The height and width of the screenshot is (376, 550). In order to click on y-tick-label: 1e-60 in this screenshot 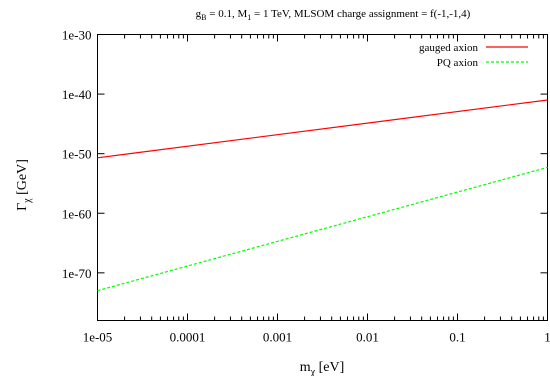, I will do `click(77, 213)`.